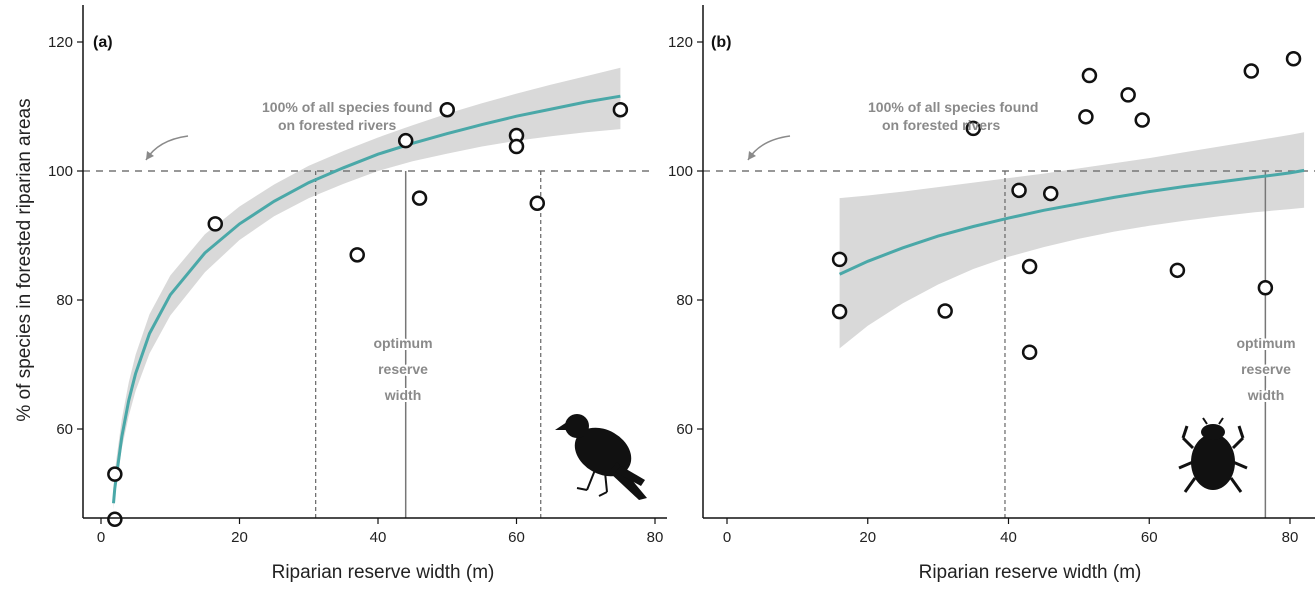 This screenshot has height=590, width=1315. I want to click on panel-label: (b), so click(721, 42).